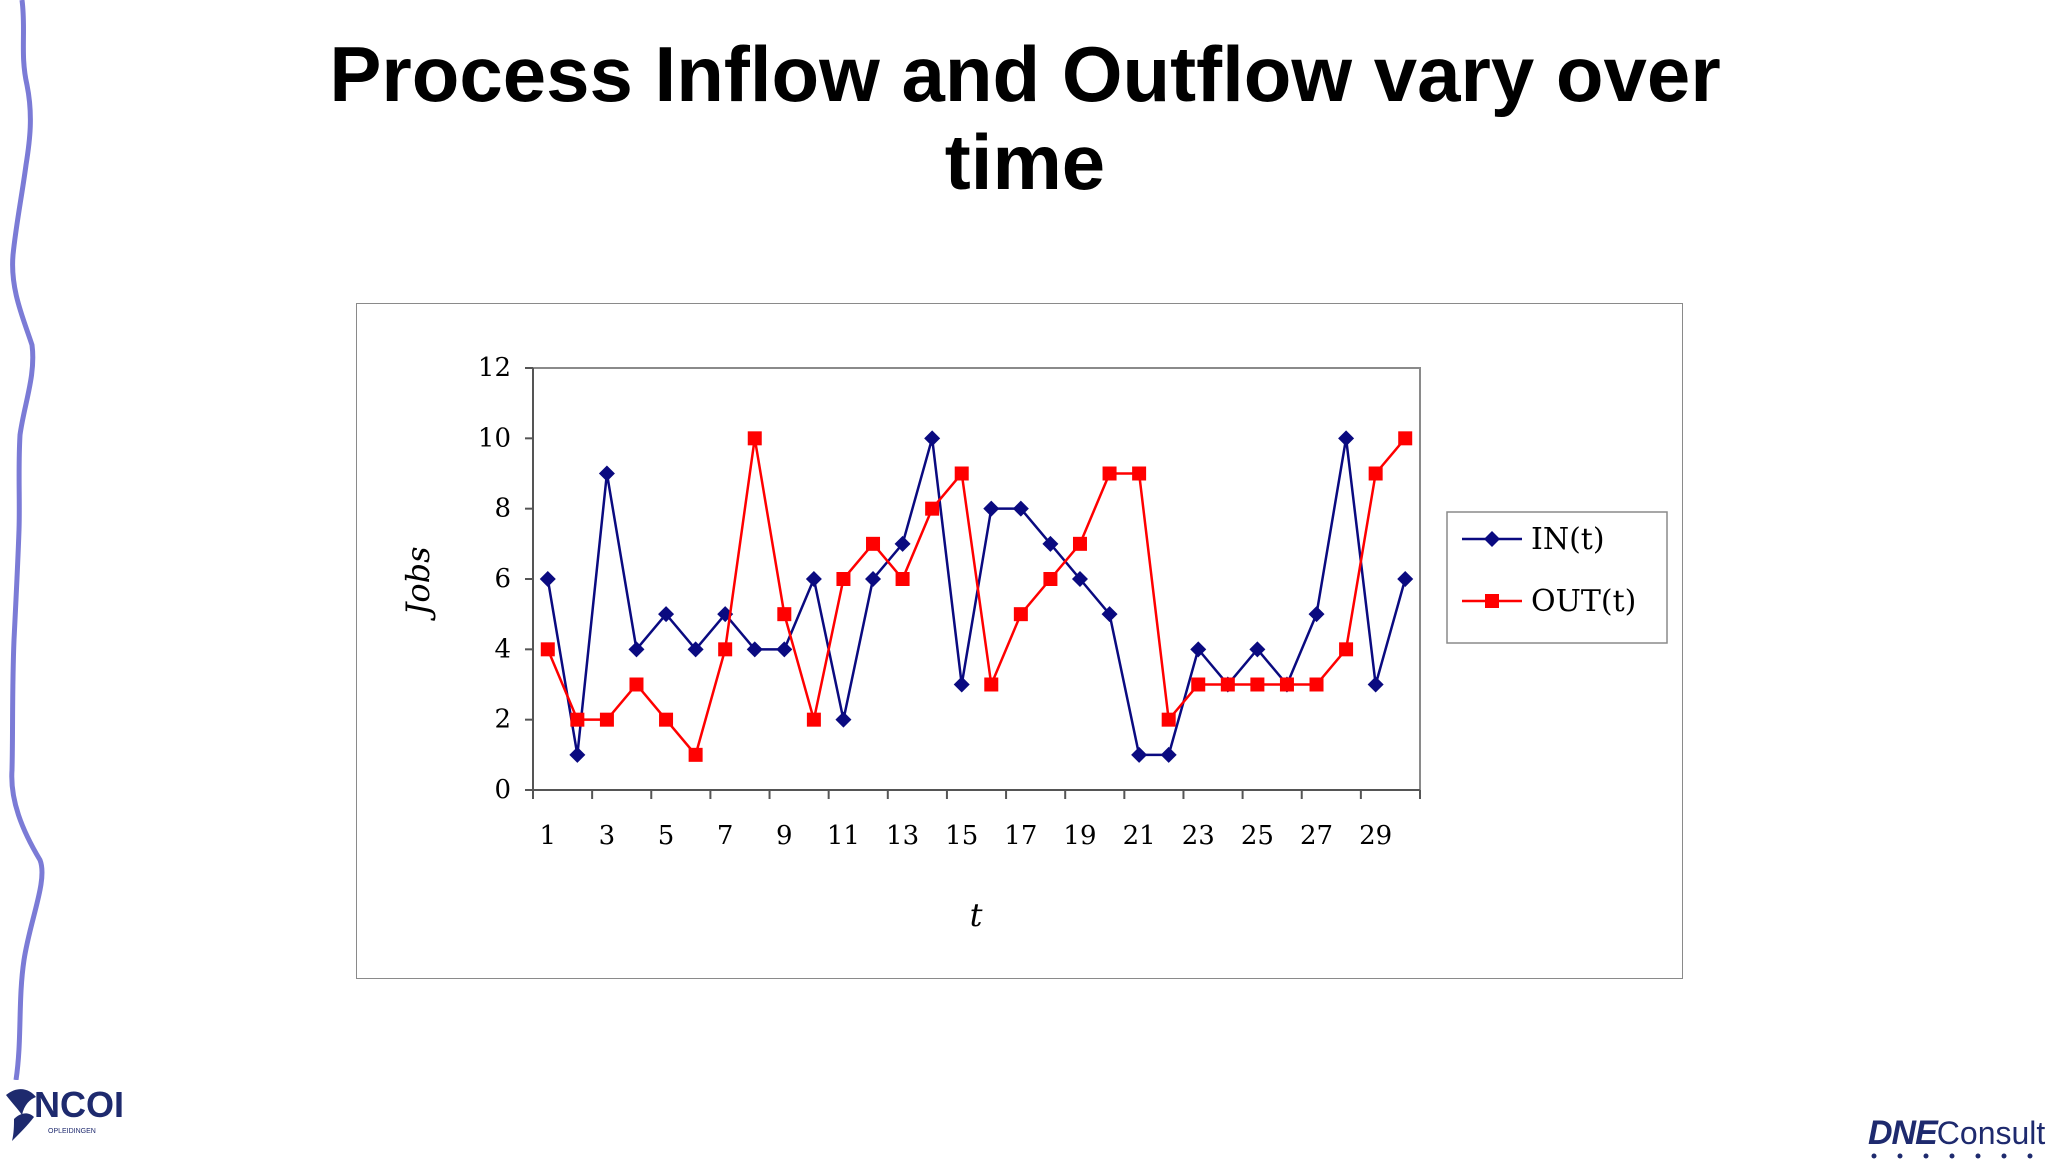  Describe the element at coordinates (21, 1115) in the screenshot. I see `ncoi-figure-icon` at that location.